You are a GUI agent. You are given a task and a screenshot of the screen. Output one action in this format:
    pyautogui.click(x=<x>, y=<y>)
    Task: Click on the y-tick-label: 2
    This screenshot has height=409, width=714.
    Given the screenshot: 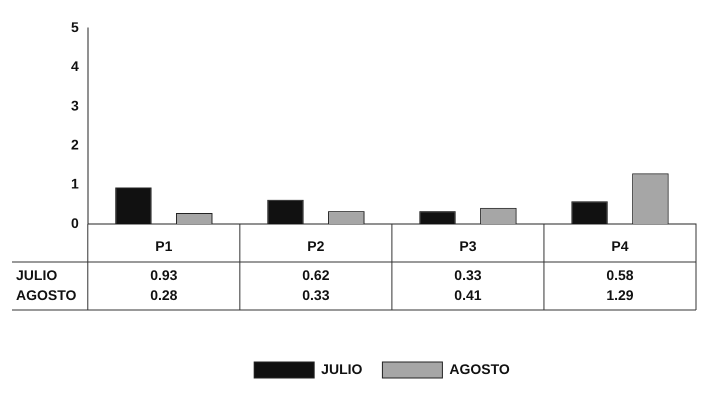 What is the action you would take?
    pyautogui.click(x=74, y=144)
    